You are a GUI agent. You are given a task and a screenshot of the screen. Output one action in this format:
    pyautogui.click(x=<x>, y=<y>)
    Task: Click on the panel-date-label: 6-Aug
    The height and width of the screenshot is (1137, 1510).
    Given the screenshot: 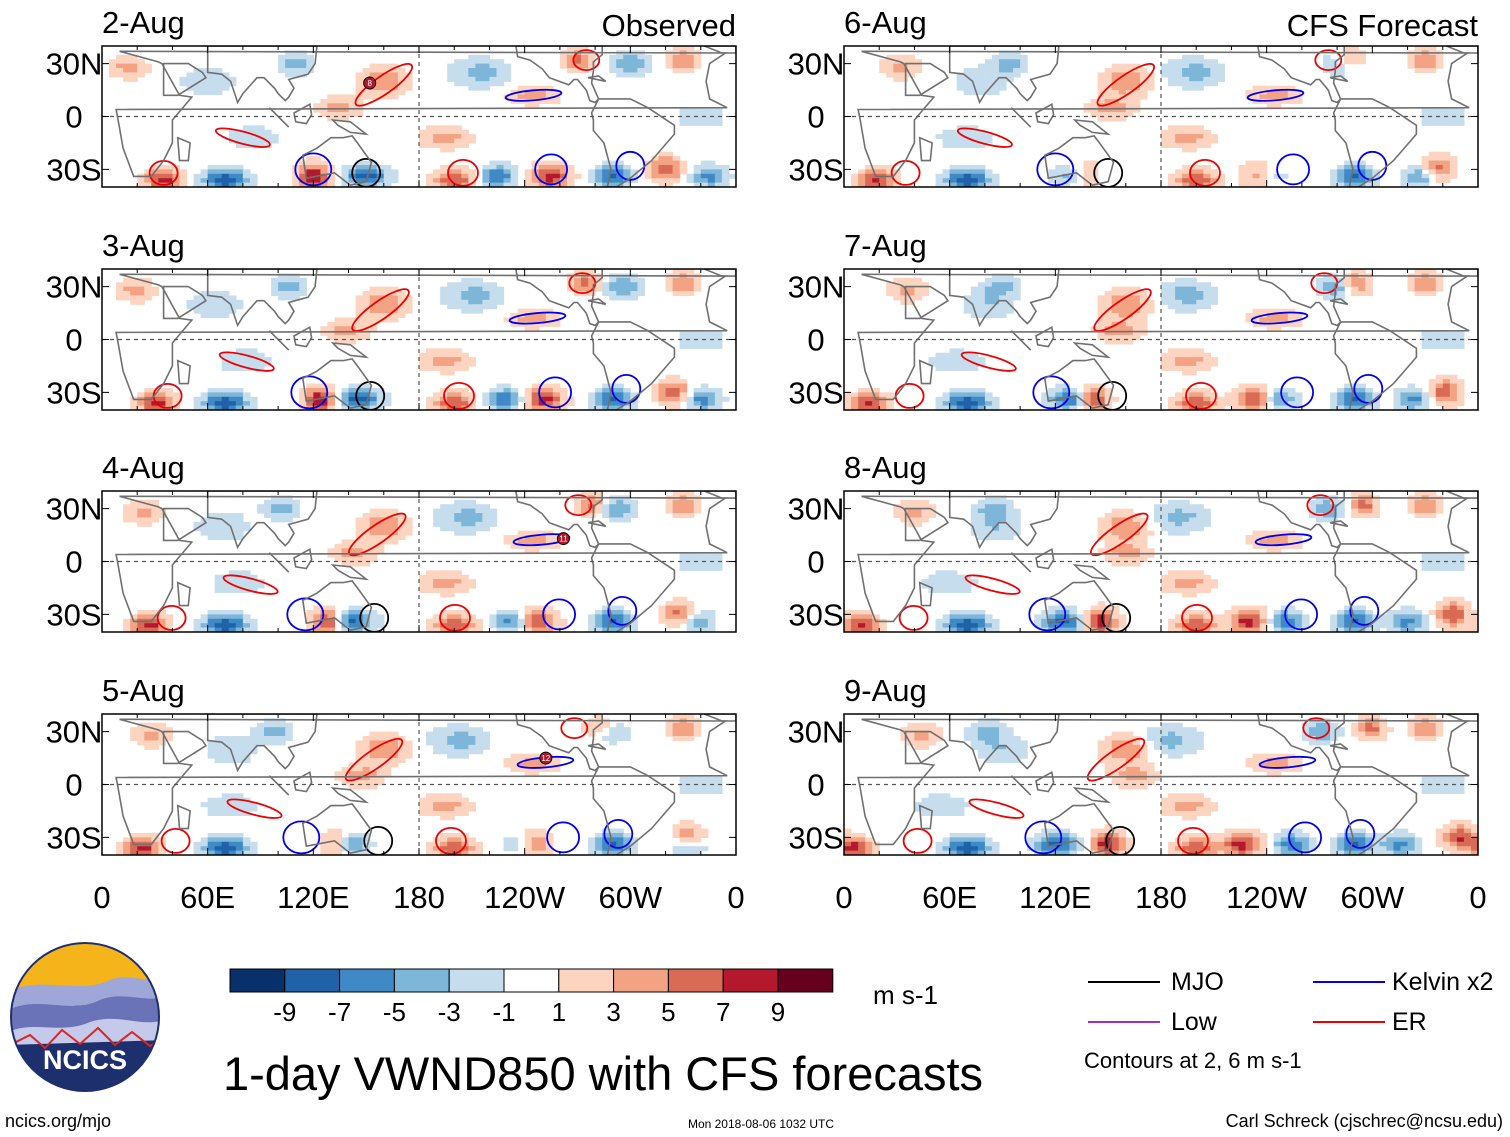 What is the action you would take?
    pyautogui.click(x=885, y=22)
    